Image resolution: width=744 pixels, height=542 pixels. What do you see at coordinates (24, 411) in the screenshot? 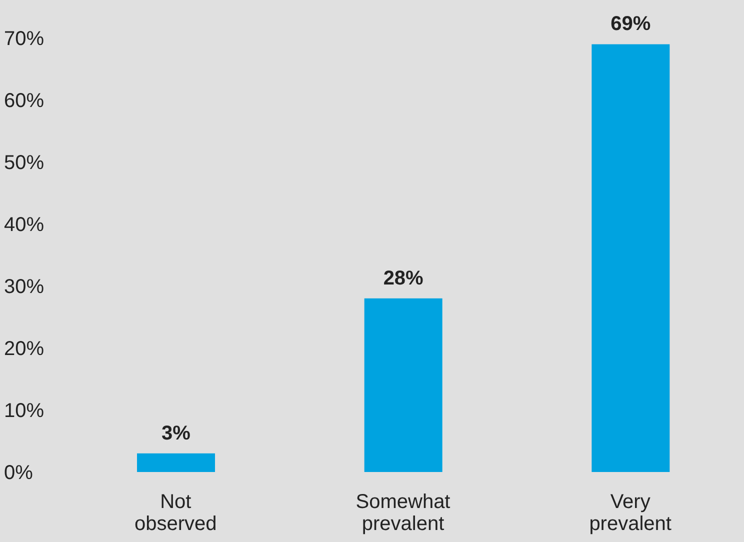
I see `y-tick-label: 10%` at bounding box center [24, 411].